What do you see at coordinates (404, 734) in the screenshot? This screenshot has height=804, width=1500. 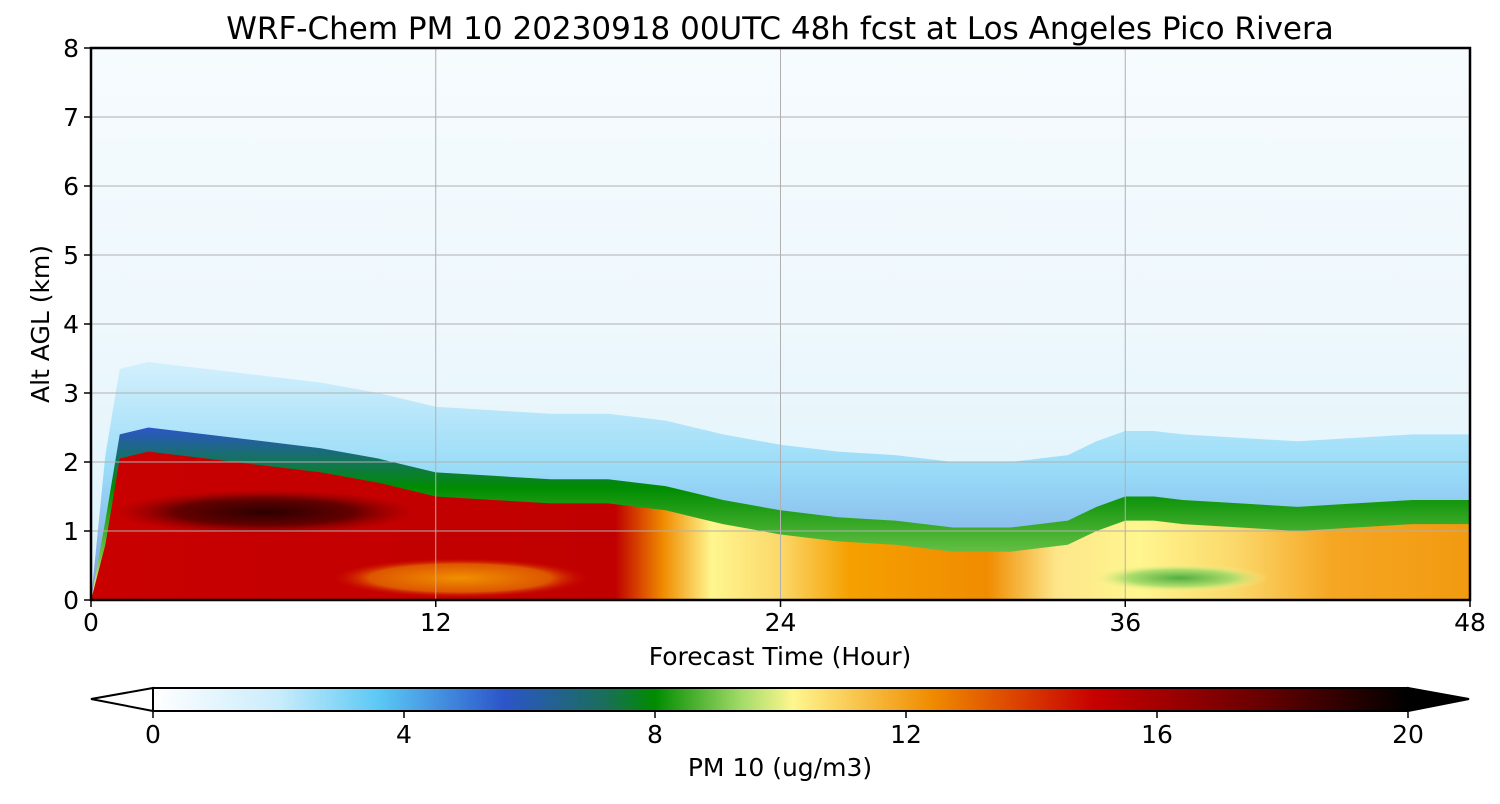 I see `colorbar-tick-label: 4` at bounding box center [404, 734].